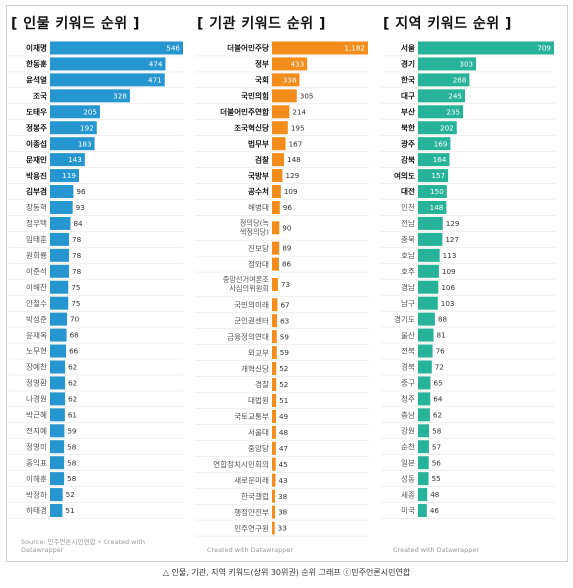 The width and height of the screenshot is (573, 588). What do you see at coordinates (72, 430) in the screenshot?
I see `value-label: 59` at bounding box center [72, 430].